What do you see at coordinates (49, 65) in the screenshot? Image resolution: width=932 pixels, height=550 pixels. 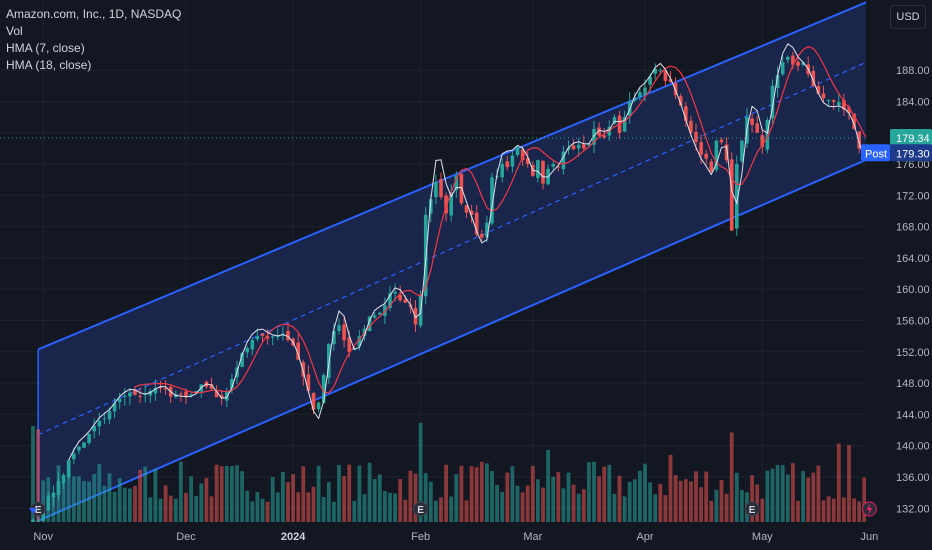 I see `legend-hma18: HMA (18, close)` at bounding box center [49, 65].